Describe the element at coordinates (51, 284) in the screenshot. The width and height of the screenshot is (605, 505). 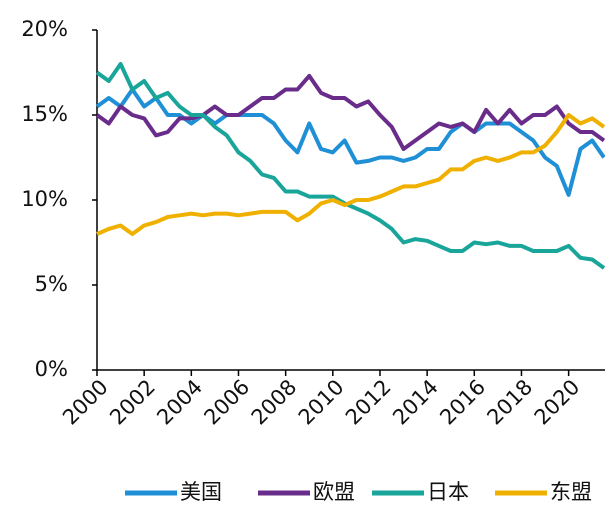
I see `y-tick-label: 5%` at that location.